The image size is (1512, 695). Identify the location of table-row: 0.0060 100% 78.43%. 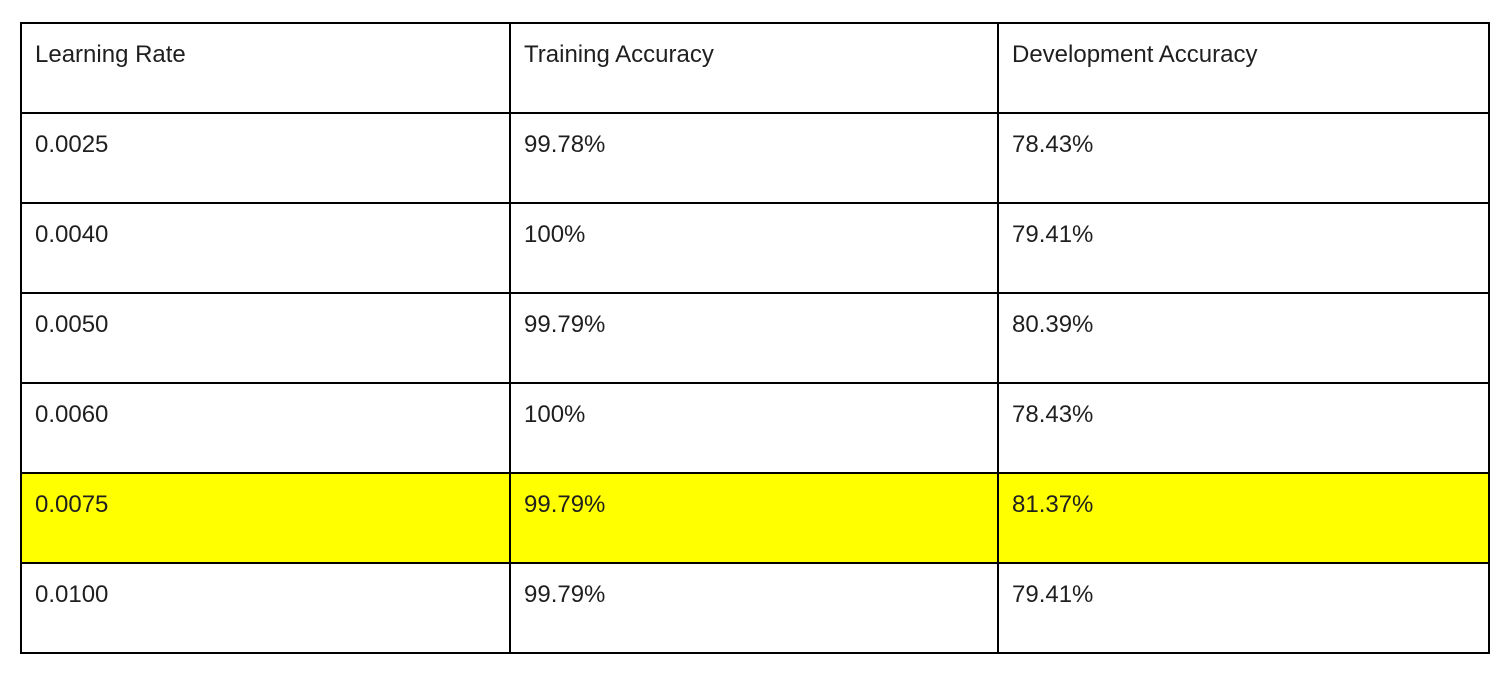
(755, 428).